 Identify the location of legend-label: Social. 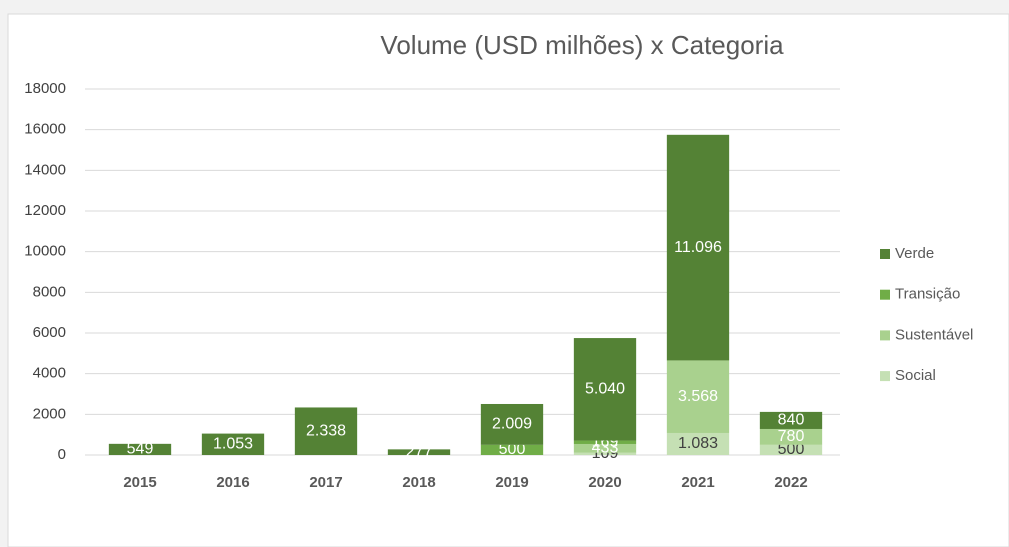
(915, 375).